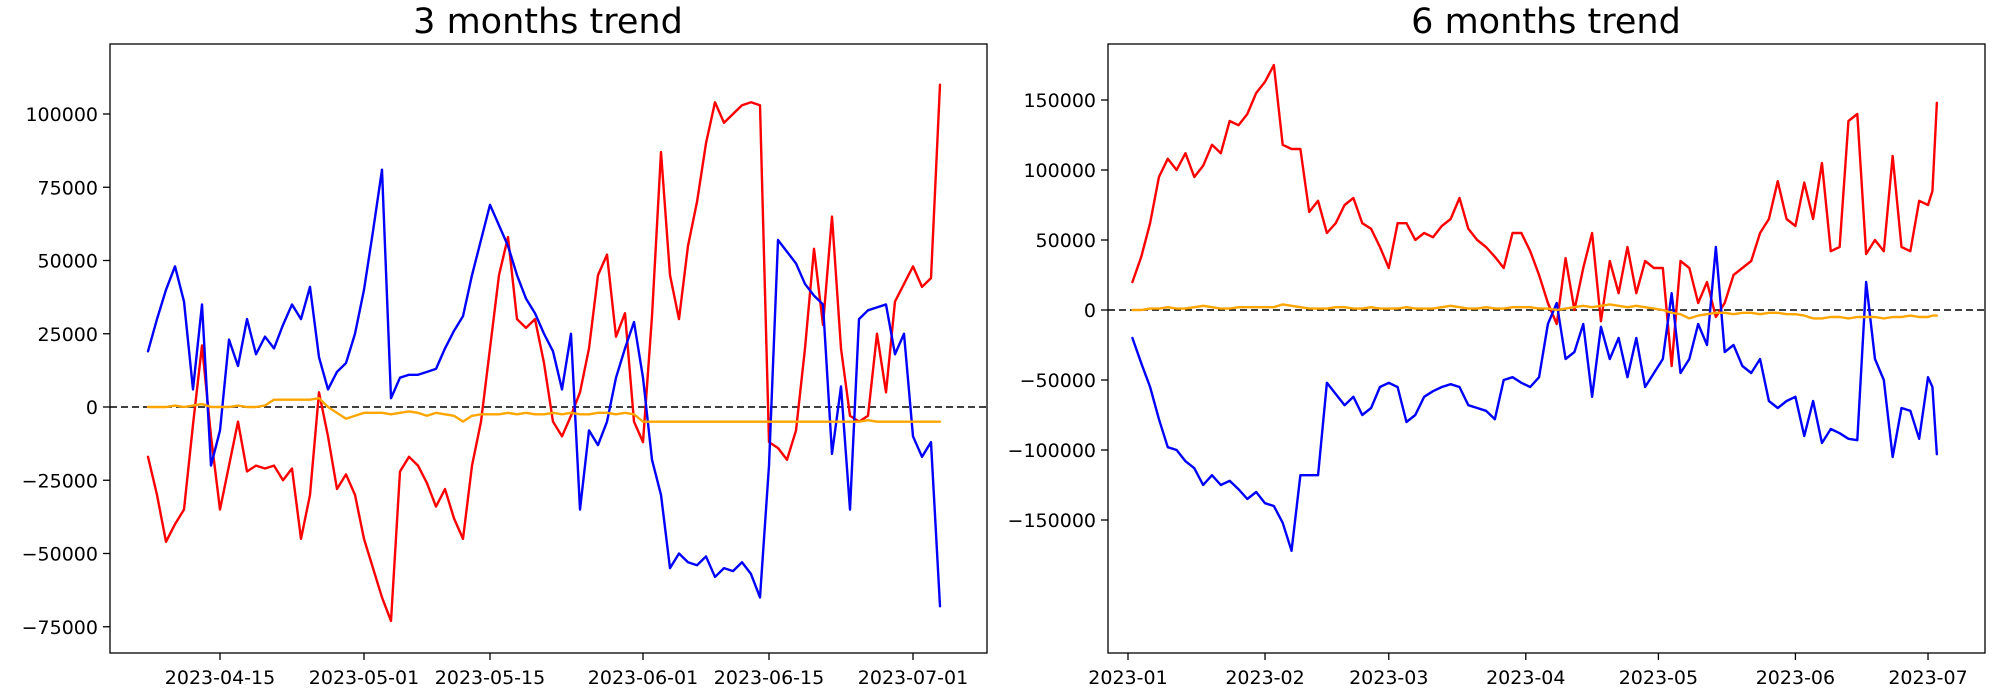 Image resolution: width=2000 pixels, height=700 pixels. I want to click on x-tick-label: 2023-07-01, so click(913, 678).